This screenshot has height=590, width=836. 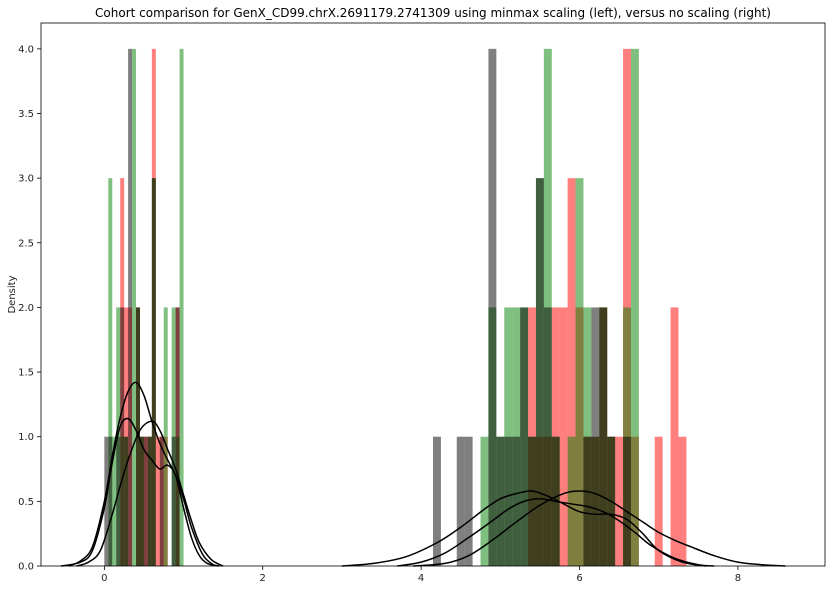 What do you see at coordinates (26, 243) in the screenshot?
I see `y-tick-label-5: 2.5` at bounding box center [26, 243].